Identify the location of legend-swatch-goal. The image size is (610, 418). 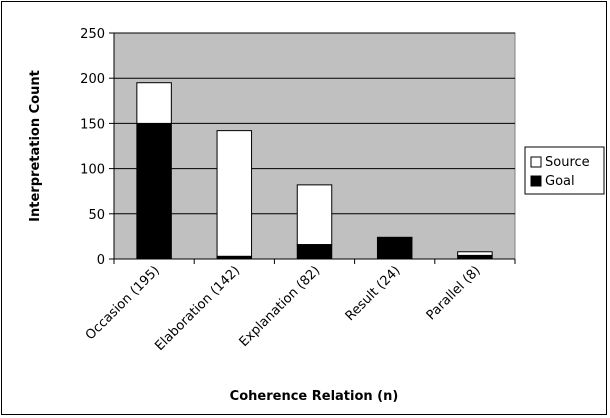
(536, 181).